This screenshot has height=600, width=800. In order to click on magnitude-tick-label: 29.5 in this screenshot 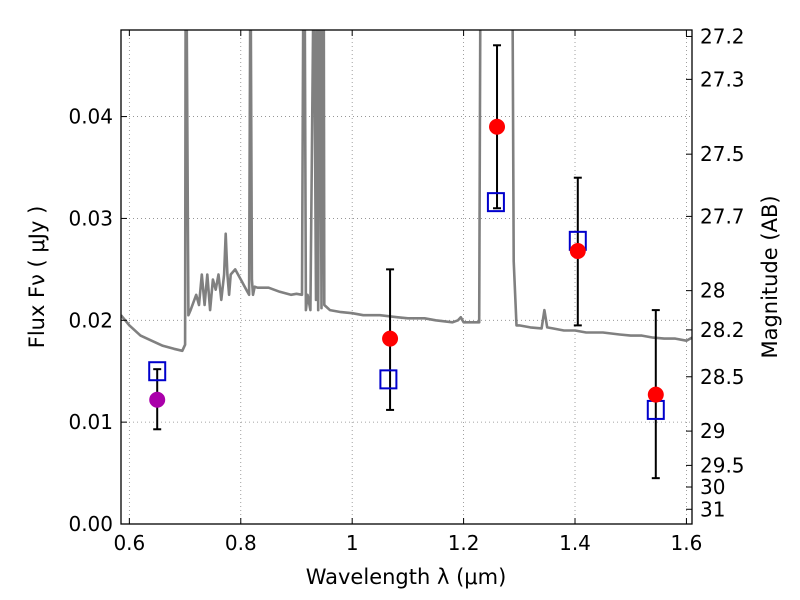, I will do `click(722, 465)`.